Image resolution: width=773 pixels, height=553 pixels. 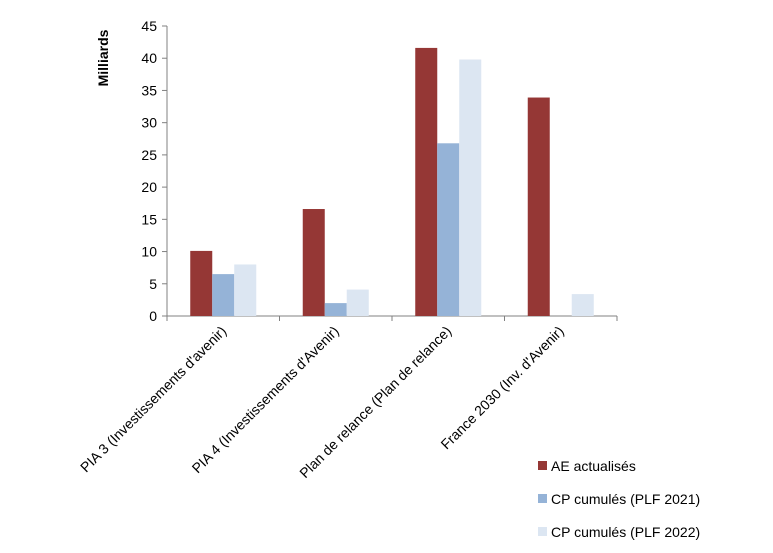 What do you see at coordinates (625, 532) in the screenshot?
I see `legend-label-cp-cumul-s-plf-2022: CP cumulés (PLF 2022)` at bounding box center [625, 532].